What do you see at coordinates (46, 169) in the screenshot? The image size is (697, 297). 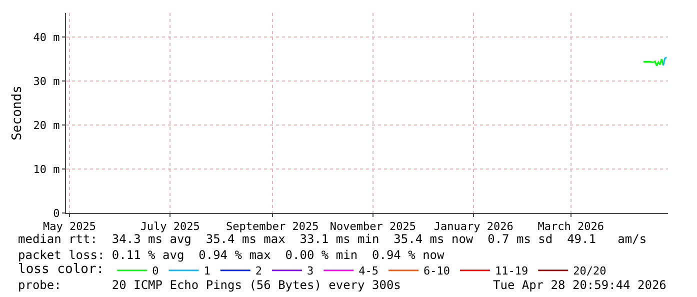 I see `y-tick-label: 10 m` at bounding box center [46, 169].